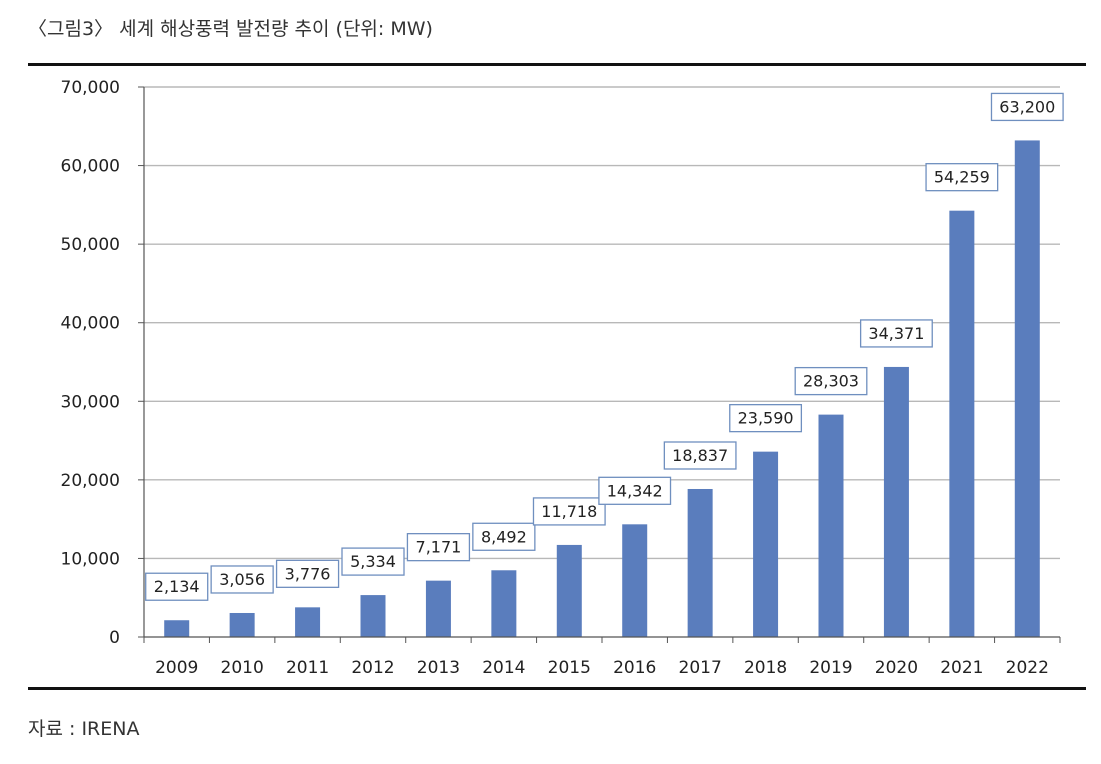 This screenshot has height=764, width=1101. I want to click on data-label-2017: 18,837, so click(700, 455).